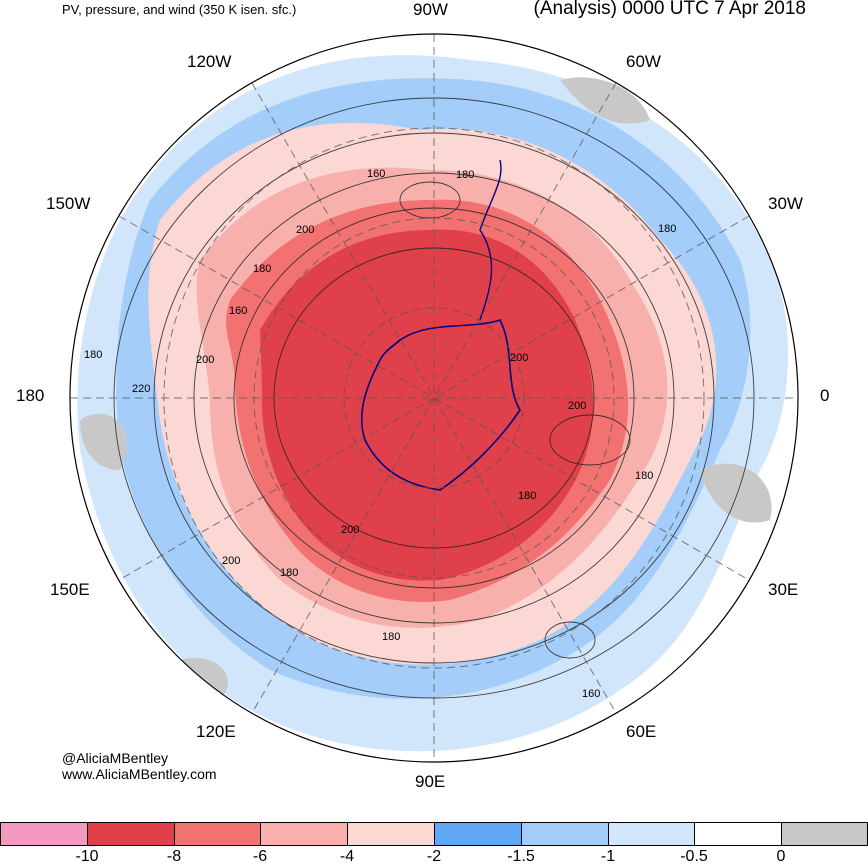 Image resolution: width=868 pixels, height=866 pixels. Describe the element at coordinates (70, 589) in the screenshot. I see `lon-label-150e: 150E` at that location.